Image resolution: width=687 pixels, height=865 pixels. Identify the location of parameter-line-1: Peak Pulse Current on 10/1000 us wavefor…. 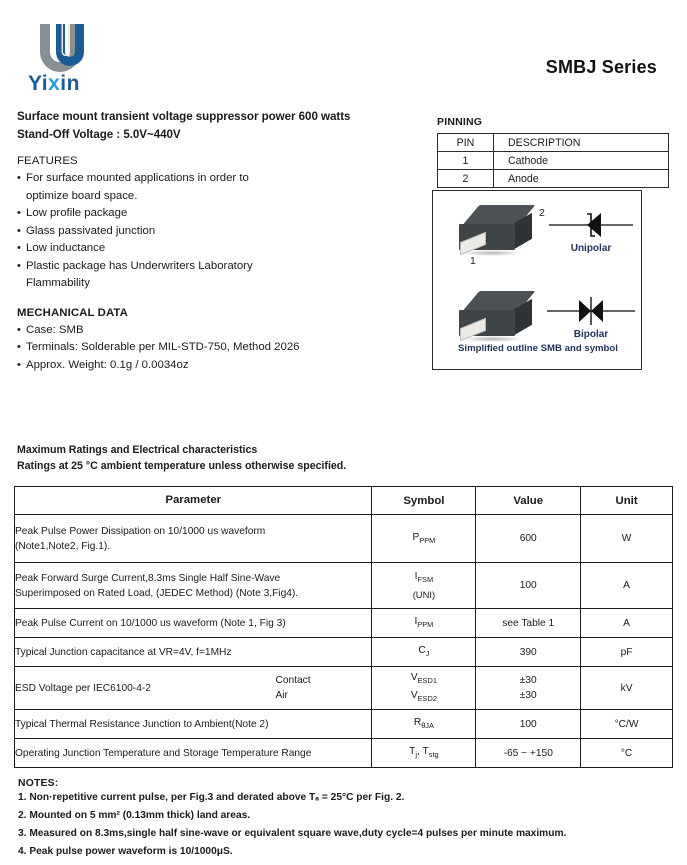
(150, 623).